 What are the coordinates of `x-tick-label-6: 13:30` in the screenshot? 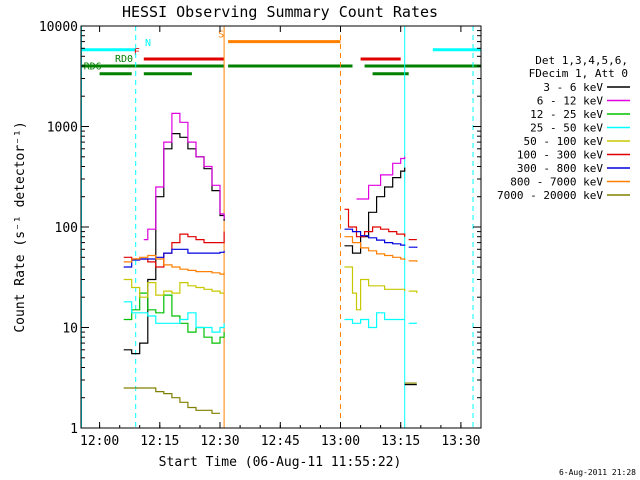 It's located at (460, 441).